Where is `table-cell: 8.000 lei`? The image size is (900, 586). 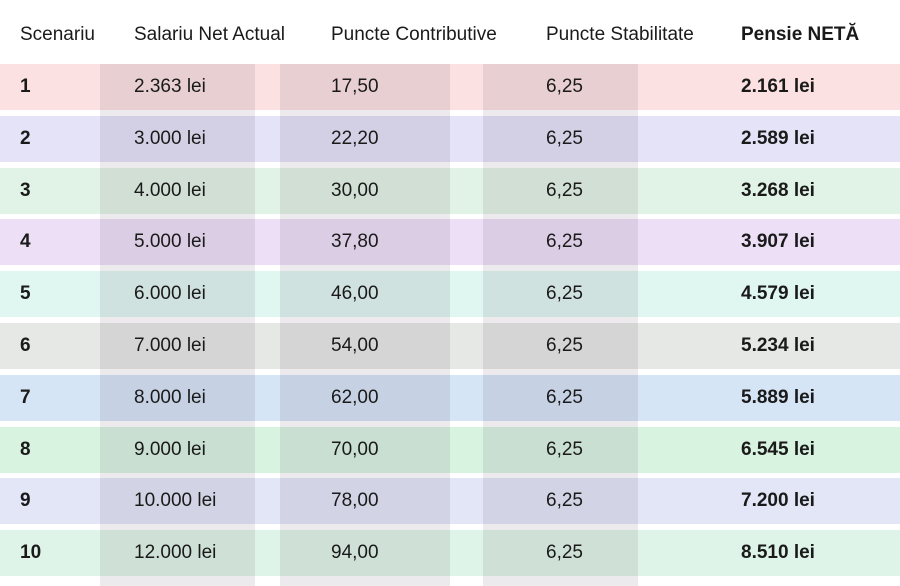 table-cell: 8.000 lei is located at coordinates (170, 397).